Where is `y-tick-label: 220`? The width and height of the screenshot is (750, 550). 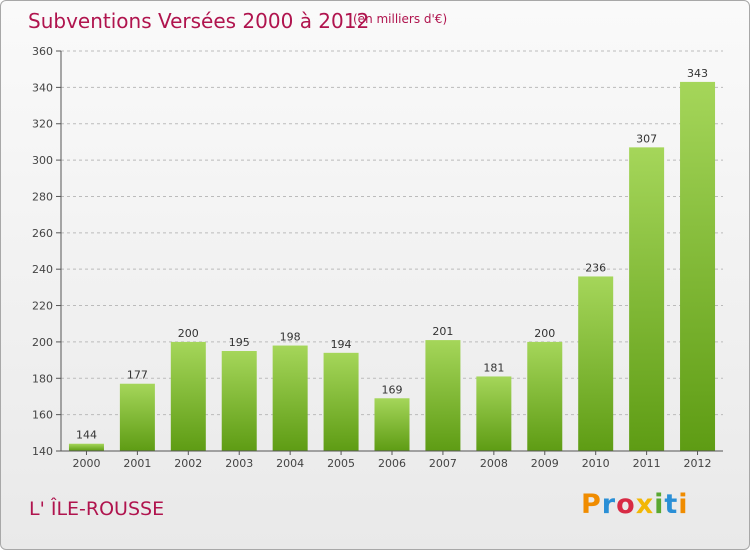 y-tick-label: 220 is located at coordinates (42, 306).